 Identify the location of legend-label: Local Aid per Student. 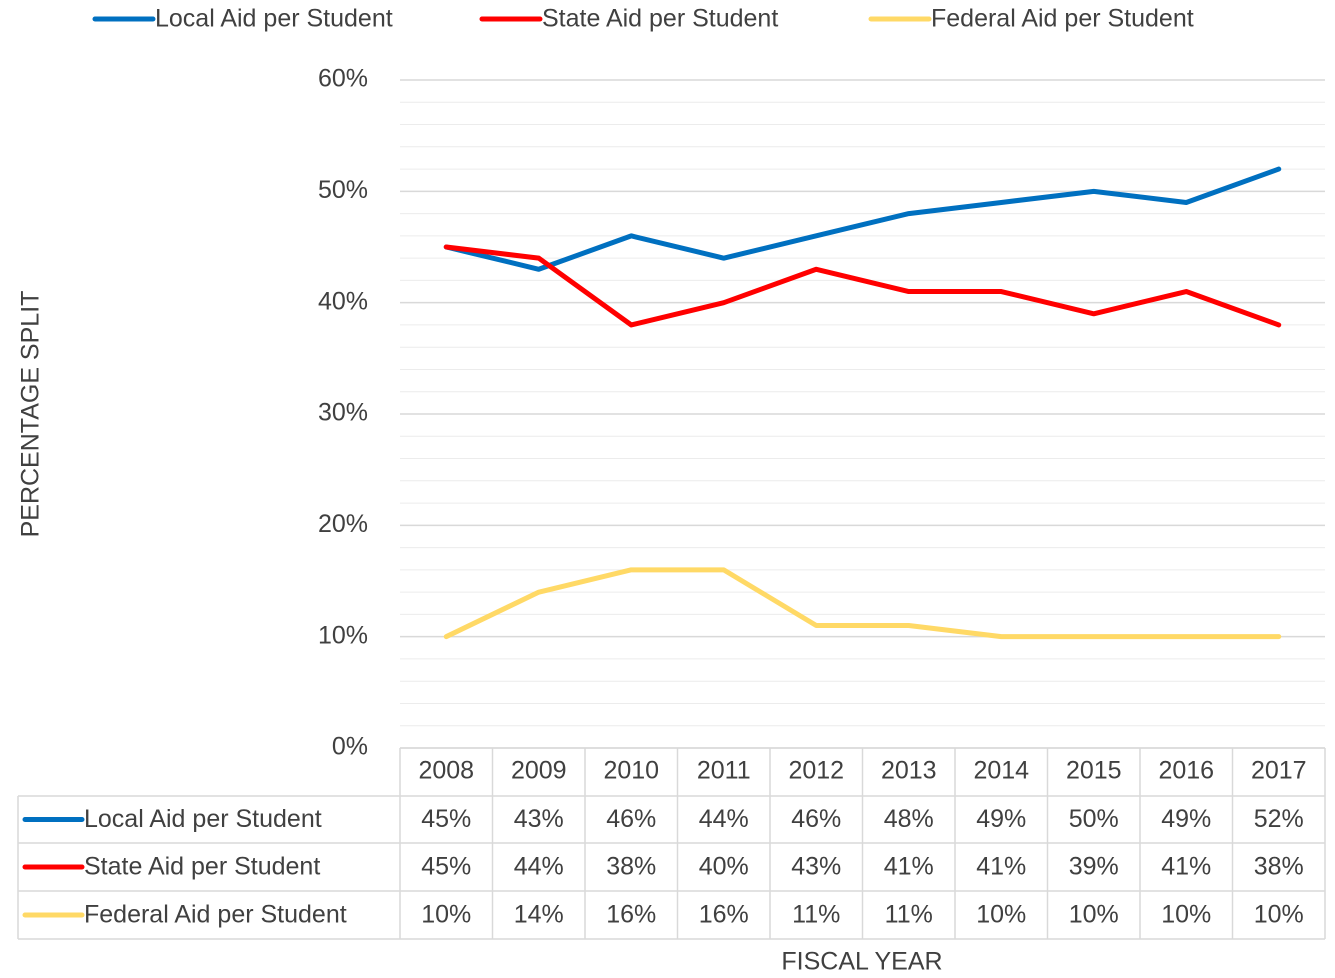
(274, 19).